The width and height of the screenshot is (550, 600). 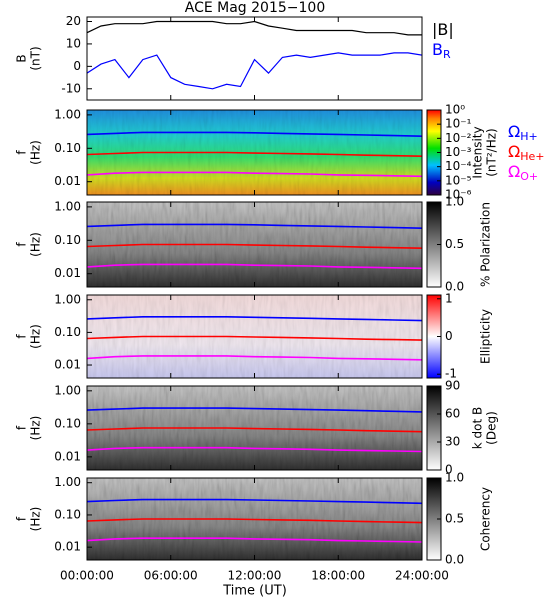 I want to click on x-tick-label: 24:00:00, so click(x=422, y=576).